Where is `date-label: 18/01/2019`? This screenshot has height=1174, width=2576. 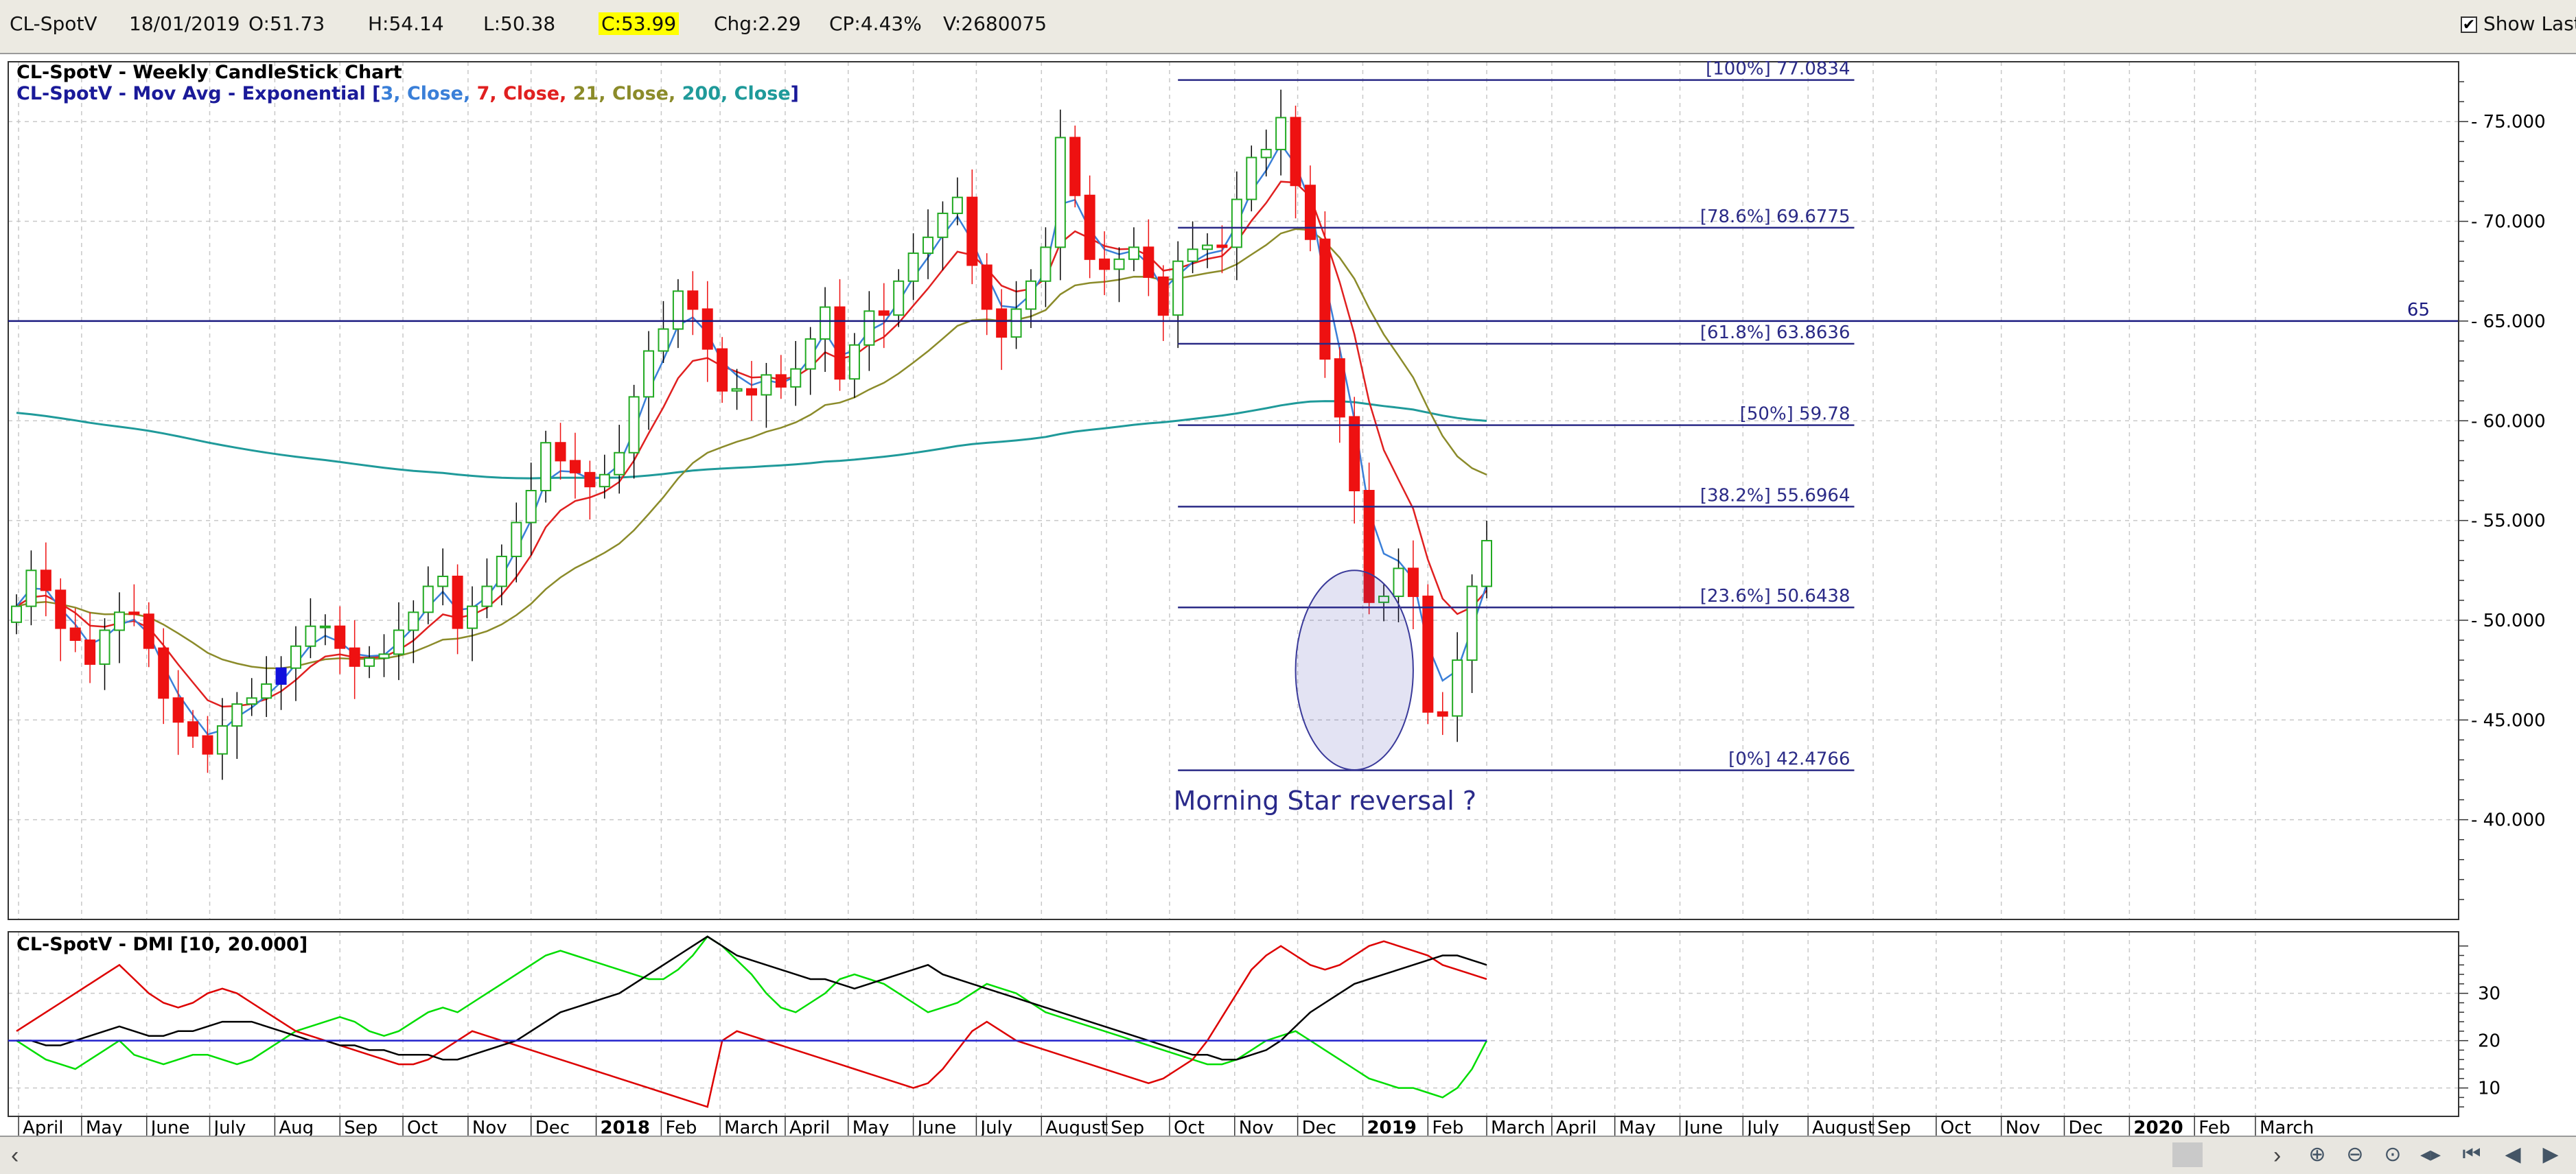
date-label: 18/01/2019 is located at coordinates (184, 23).